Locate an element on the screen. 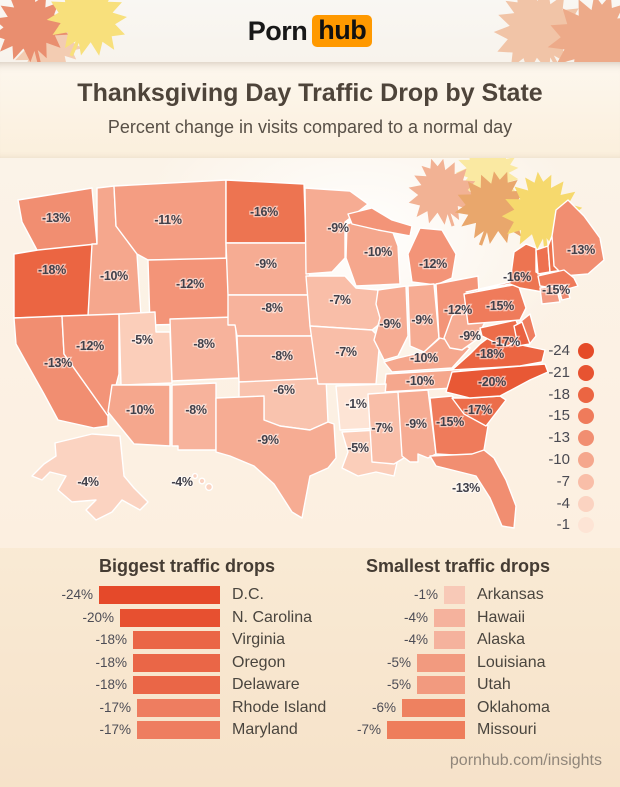 Image resolution: width=620 pixels, height=787 pixels. state-pennsylvania is located at coordinates (495, 304).